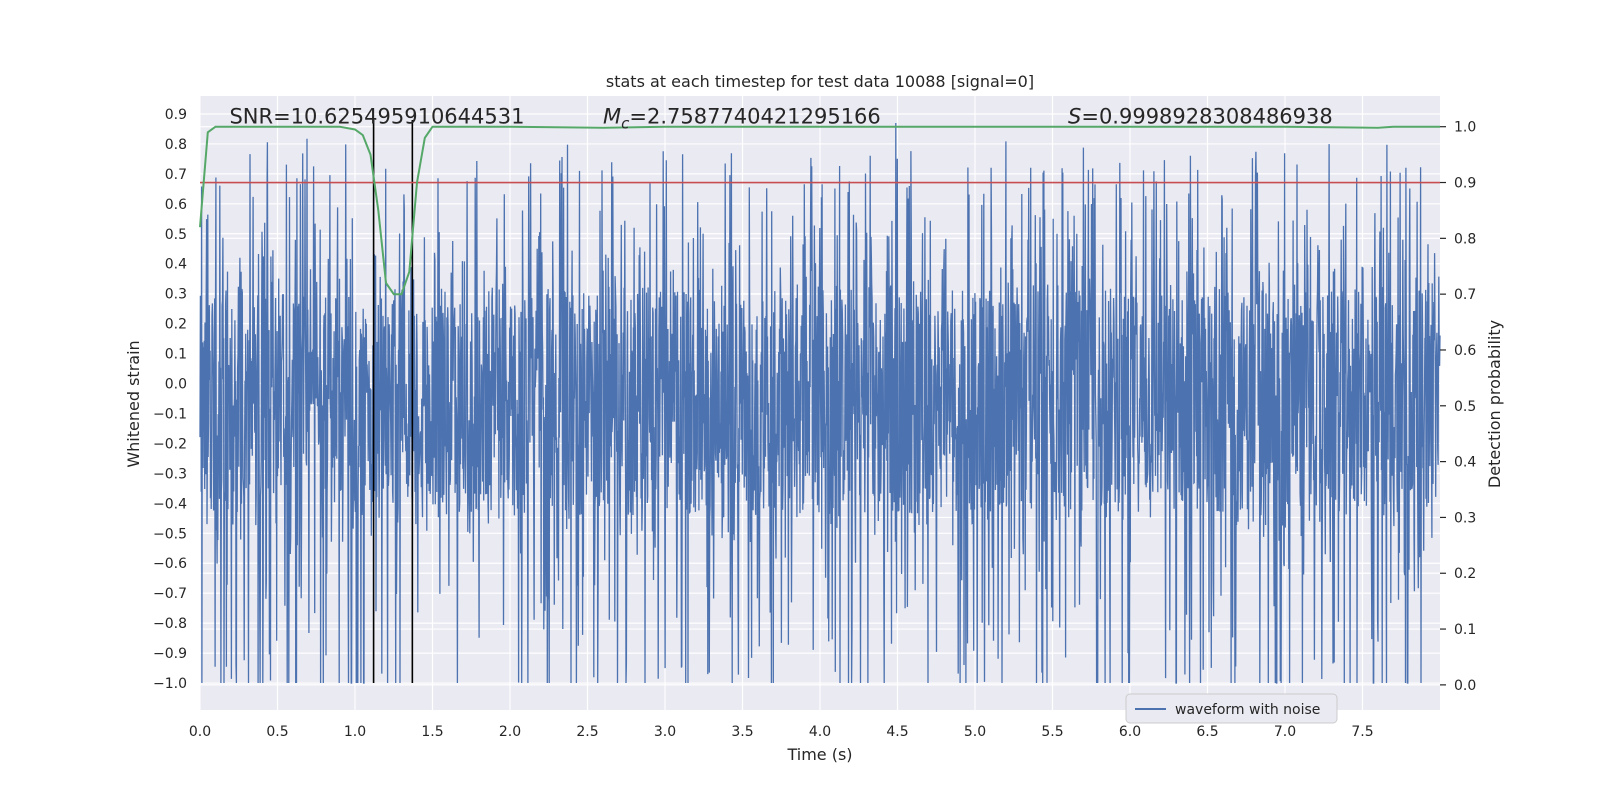  I want to click on left-tick-label: 0.2, so click(176, 325).